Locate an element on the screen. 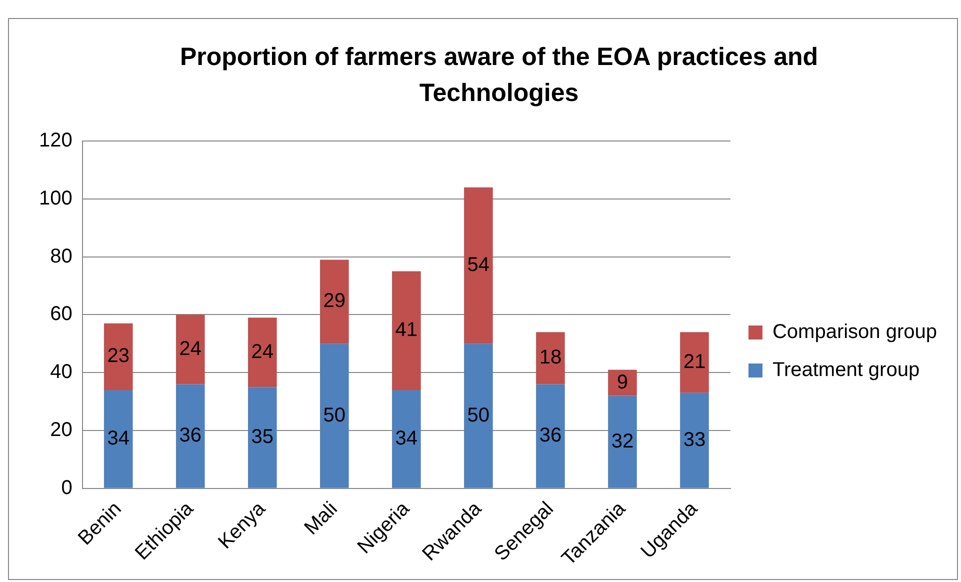  data-label: 21 is located at coordinates (694, 361).